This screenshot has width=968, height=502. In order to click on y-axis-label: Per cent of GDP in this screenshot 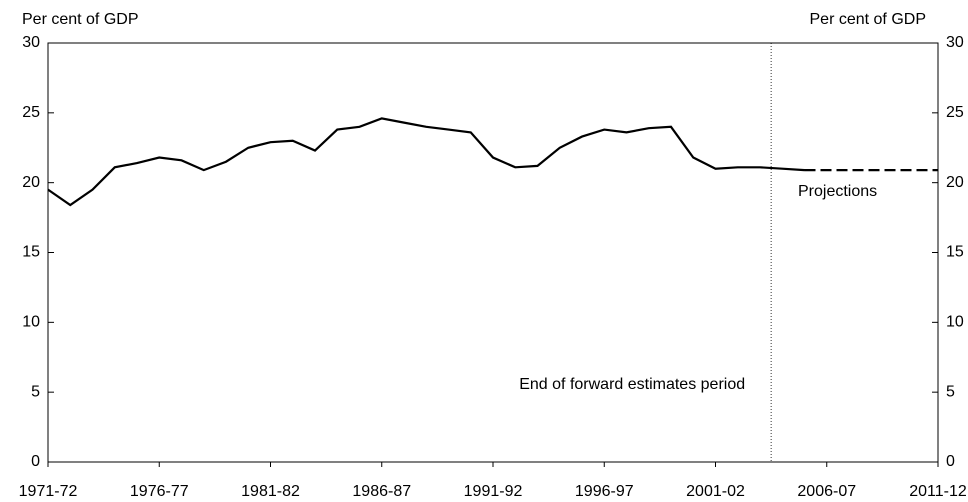, I will do `click(80, 19)`.